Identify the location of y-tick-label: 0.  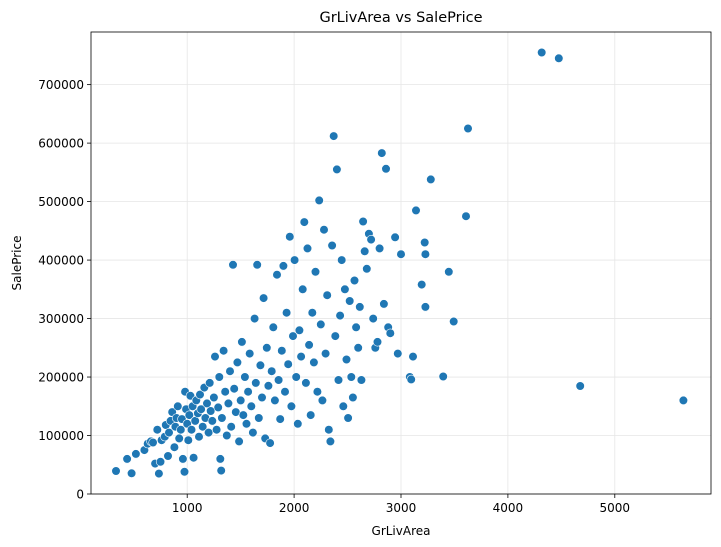
(80, 494).